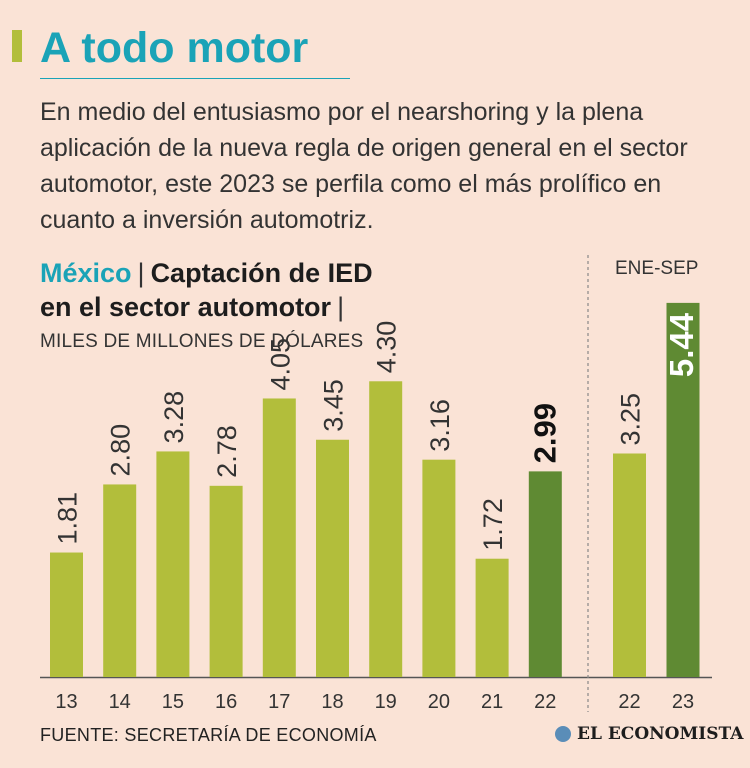  I want to click on brand-name: EL ECONOMISTA, so click(660, 734).